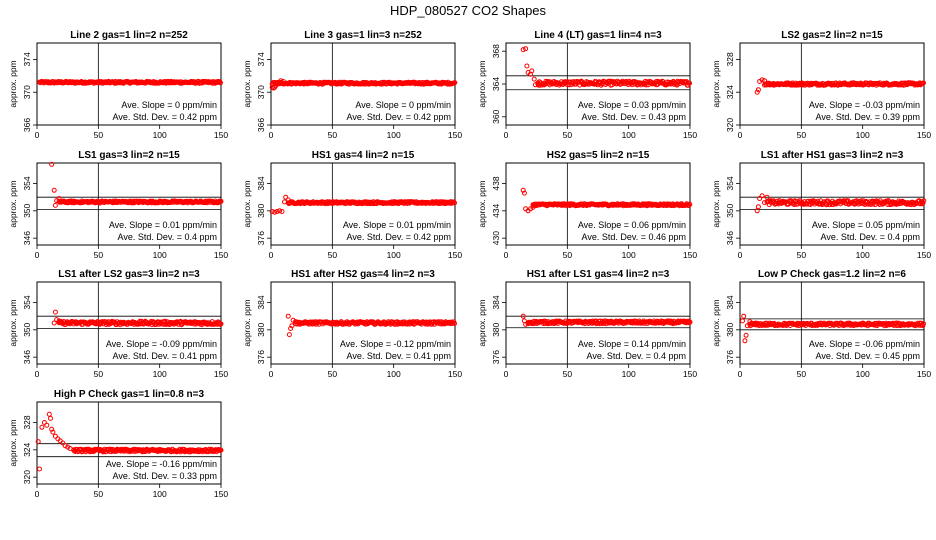  What do you see at coordinates (468, 10) in the screenshot?
I see `page-title: HDP_080527 CO2 Shapes` at bounding box center [468, 10].